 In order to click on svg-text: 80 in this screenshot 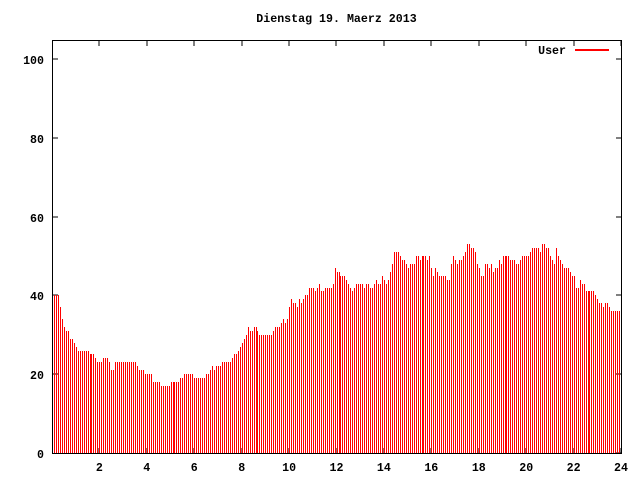, I will do `click(37, 140)`.